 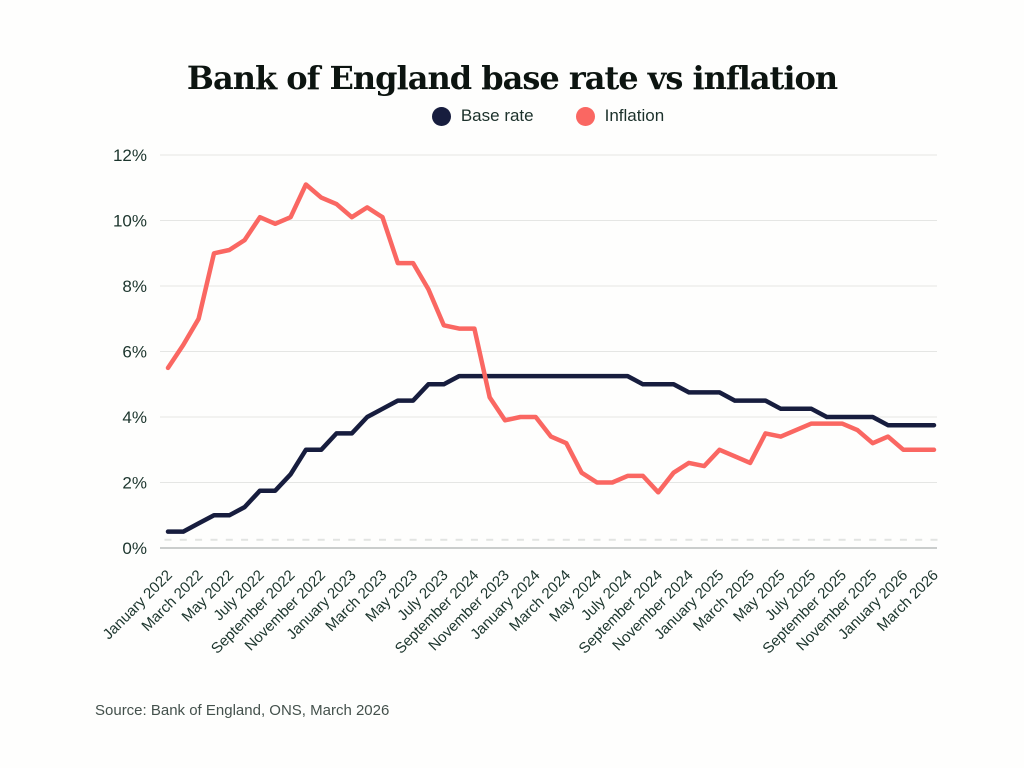 I want to click on y-axis-label: 4%, so click(x=134, y=417).